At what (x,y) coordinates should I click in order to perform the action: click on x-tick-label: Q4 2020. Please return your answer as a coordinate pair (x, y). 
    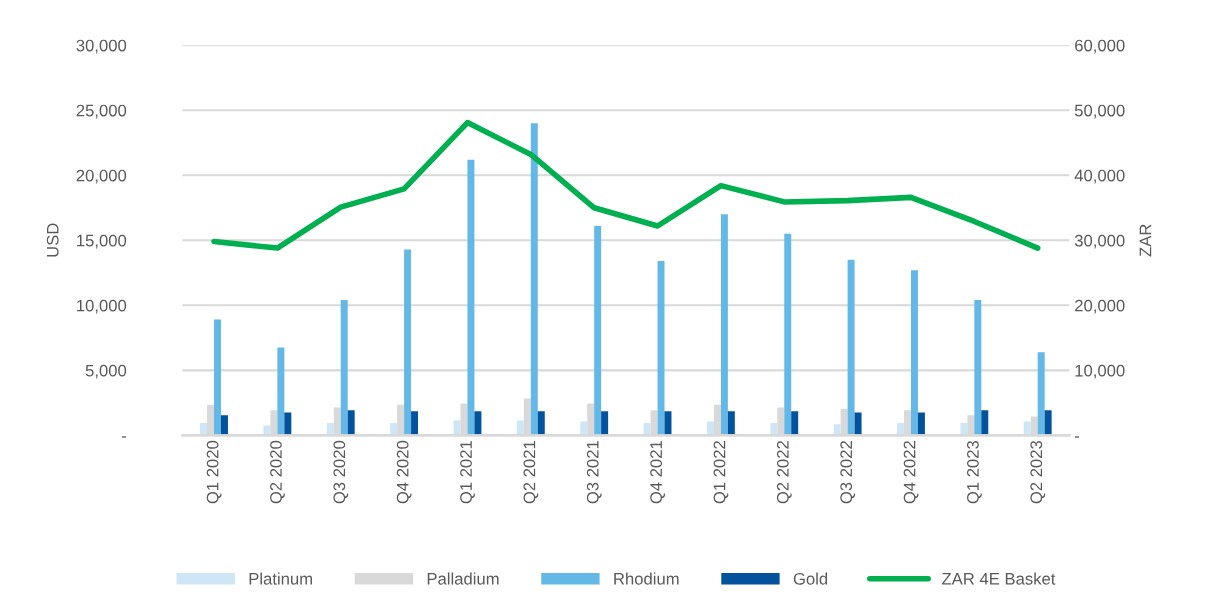
    Looking at the image, I should click on (404, 472).